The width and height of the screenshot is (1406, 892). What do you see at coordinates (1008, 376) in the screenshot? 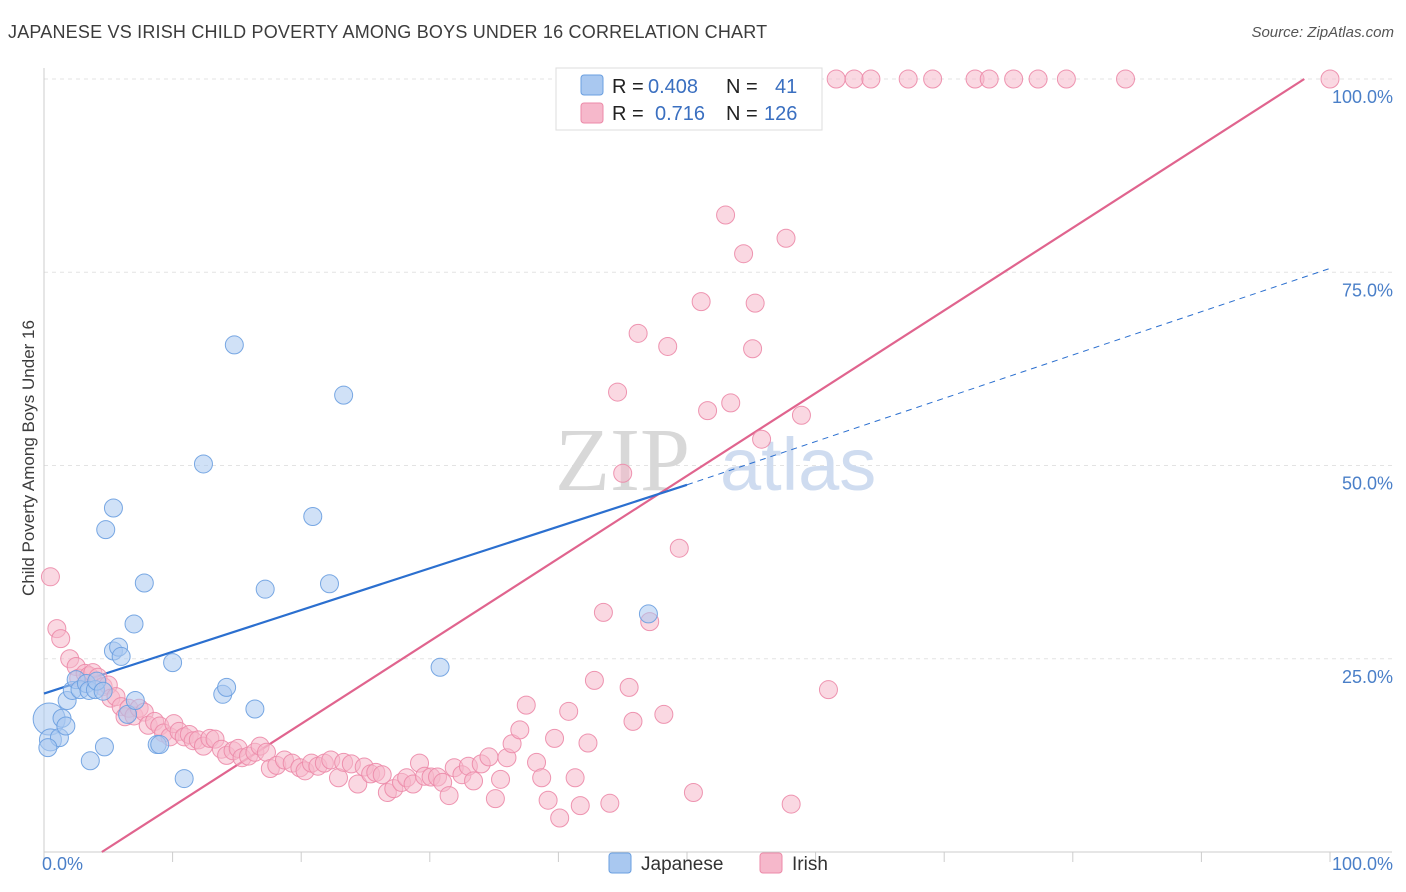
I see `japanese-trend-extension` at bounding box center [1008, 376].